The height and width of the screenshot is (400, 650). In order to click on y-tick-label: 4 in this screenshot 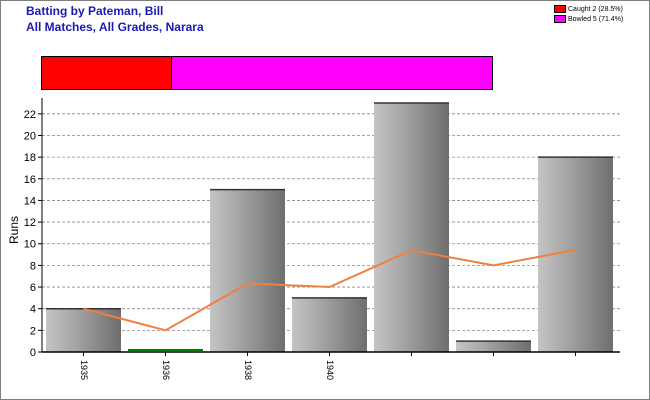, I will do `click(33, 310)`.